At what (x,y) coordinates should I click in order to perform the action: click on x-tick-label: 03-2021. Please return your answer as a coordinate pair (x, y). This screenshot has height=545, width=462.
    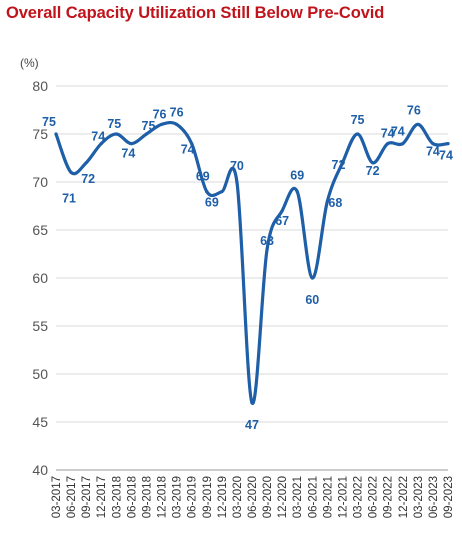
    Looking at the image, I should click on (298, 497).